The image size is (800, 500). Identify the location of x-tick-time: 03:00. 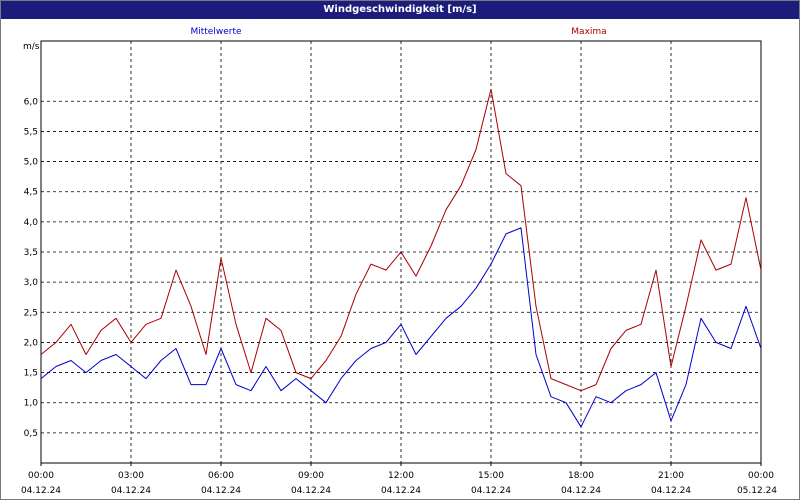
(131, 476).